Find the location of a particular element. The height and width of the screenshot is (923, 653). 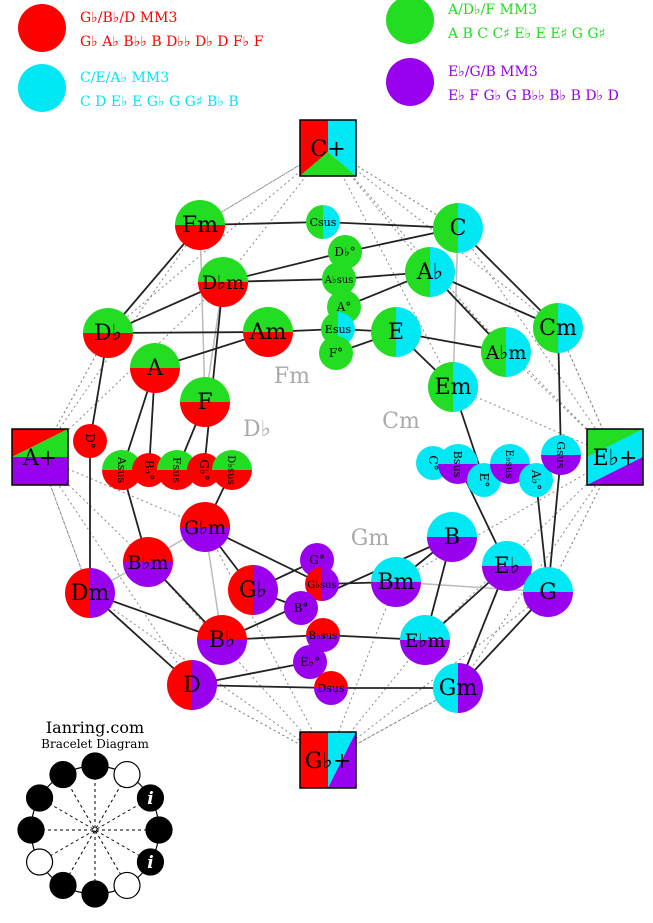

chord-c: C is located at coordinates (458, 228).